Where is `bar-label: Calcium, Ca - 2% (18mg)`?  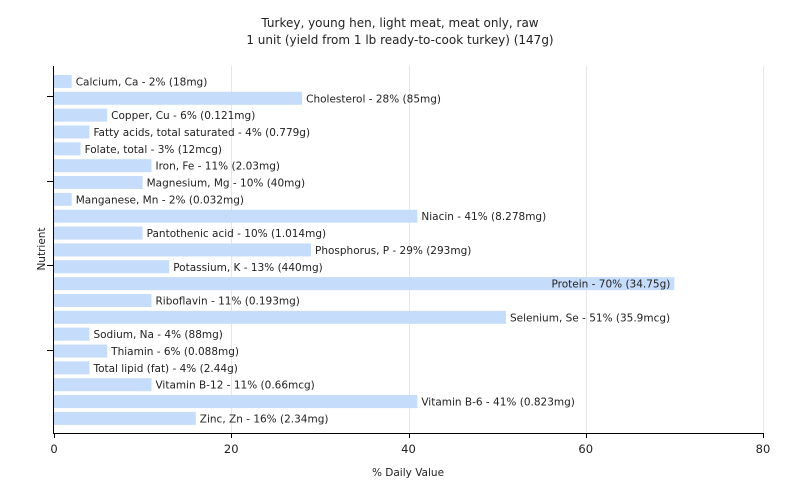
bar-label: Calcium, Ca - 2% (18mg) is located at coordinates (142, 82).